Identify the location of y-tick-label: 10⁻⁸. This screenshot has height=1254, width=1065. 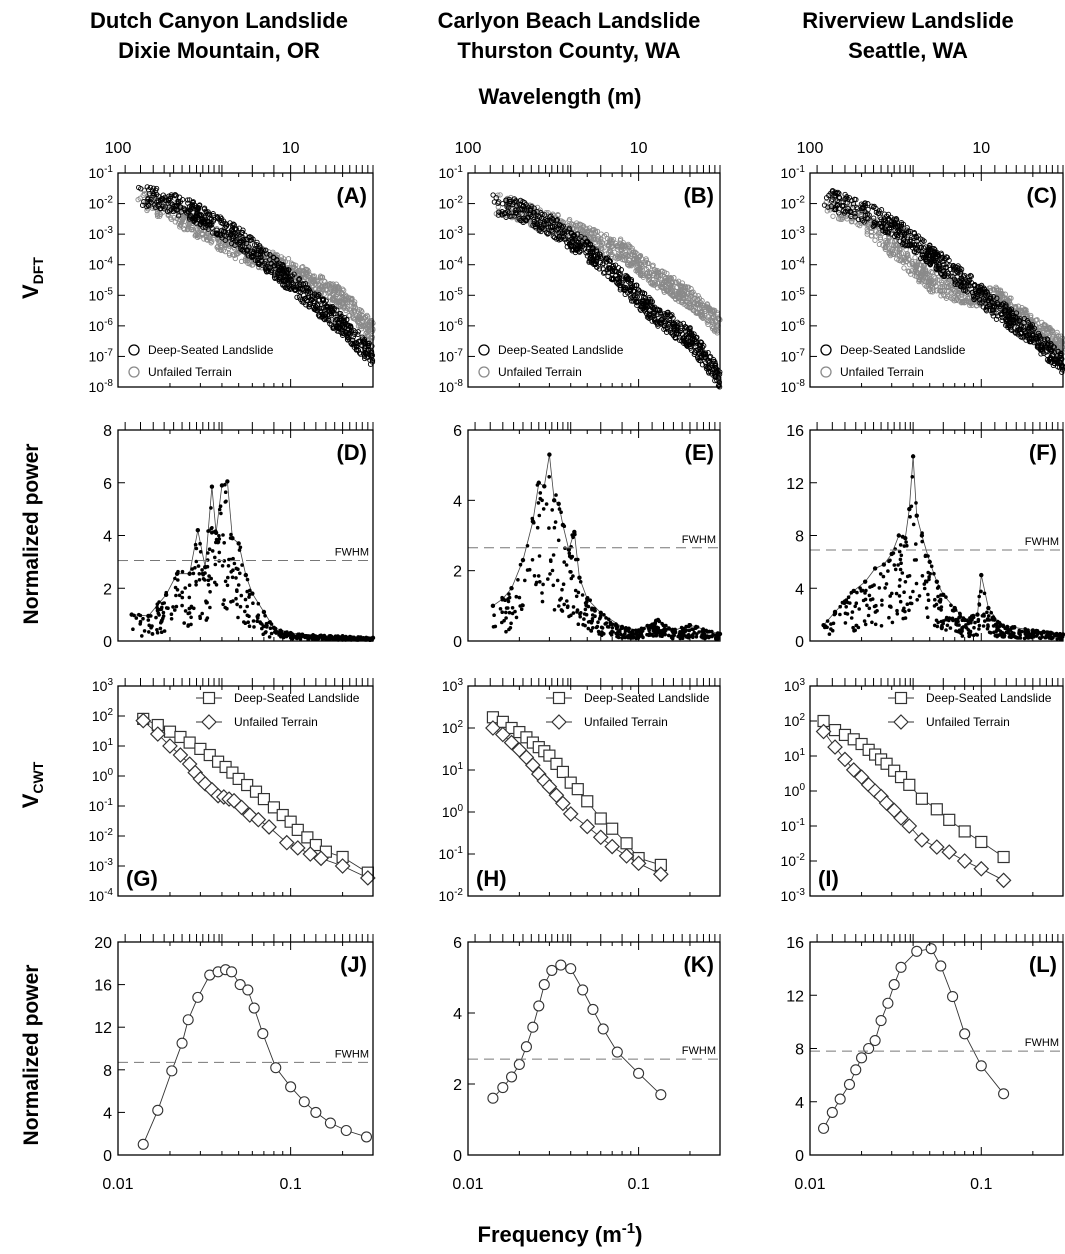
(793, 386).